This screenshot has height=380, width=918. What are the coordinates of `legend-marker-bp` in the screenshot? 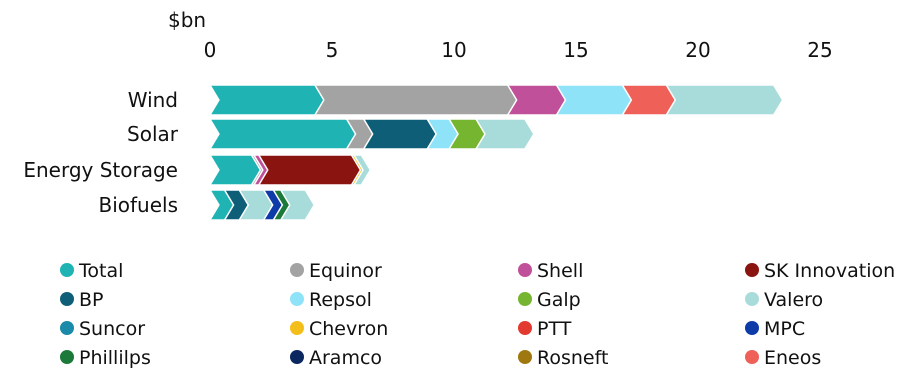 It's located at (67, 299).